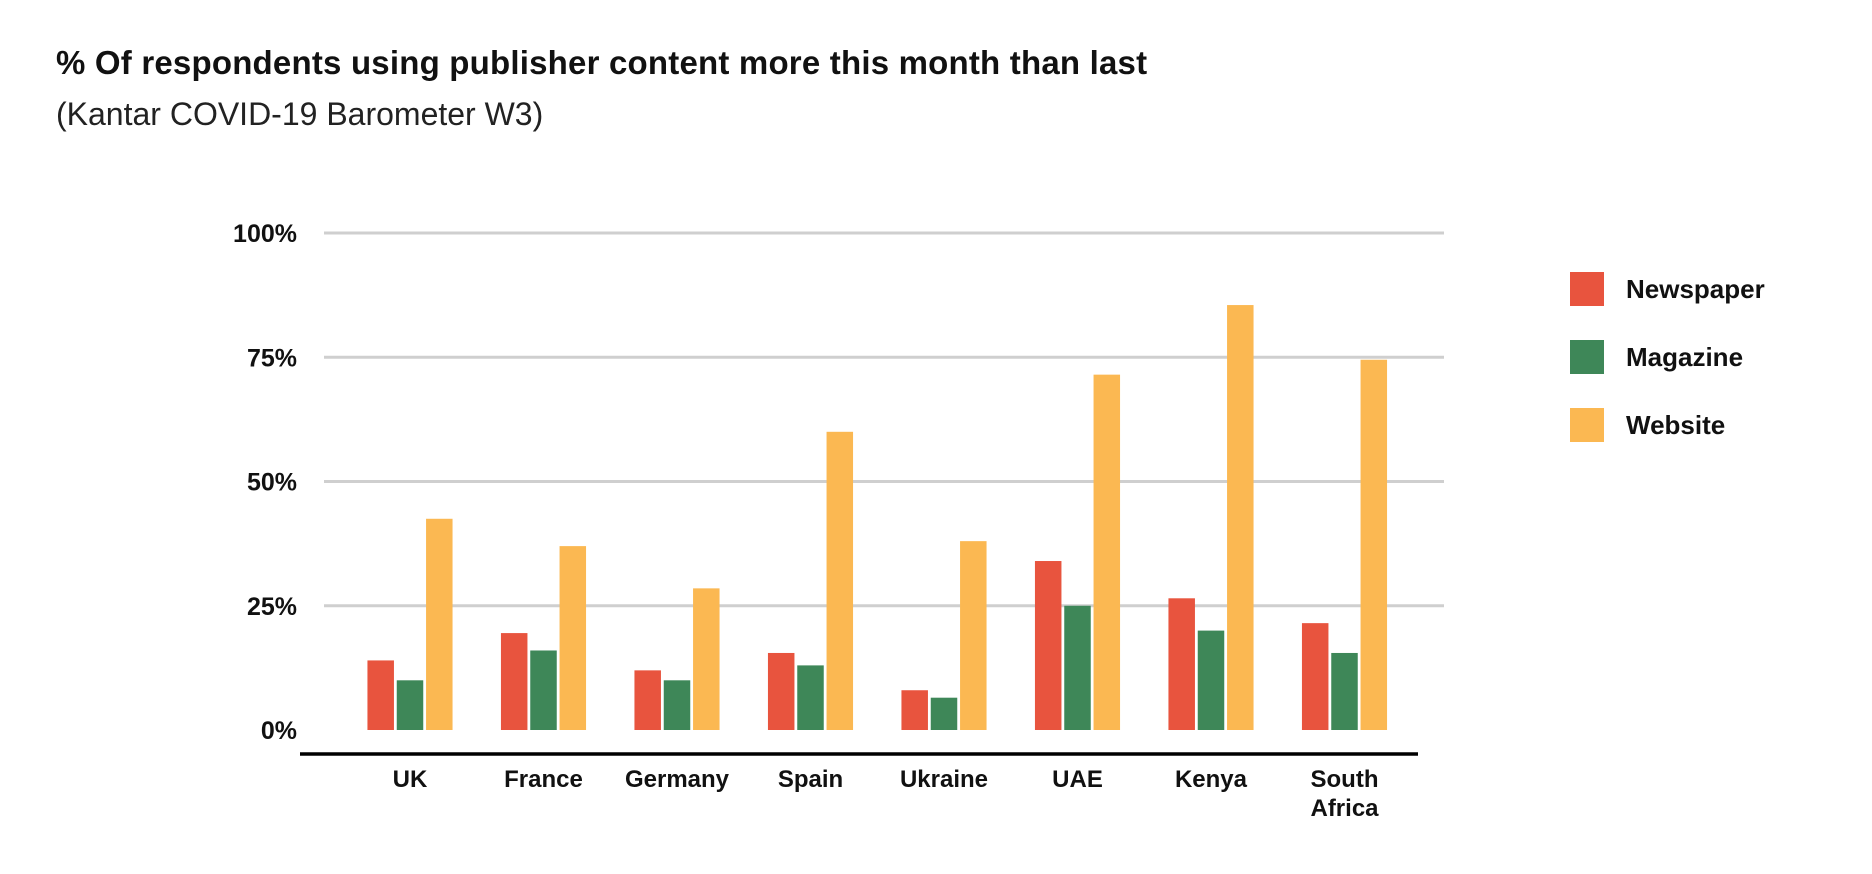  What do you see at coordinates (1211, 779) in the screenshot?
I see `x-tick-label-kenya: Kenya` at bounding box center [1211, 779].